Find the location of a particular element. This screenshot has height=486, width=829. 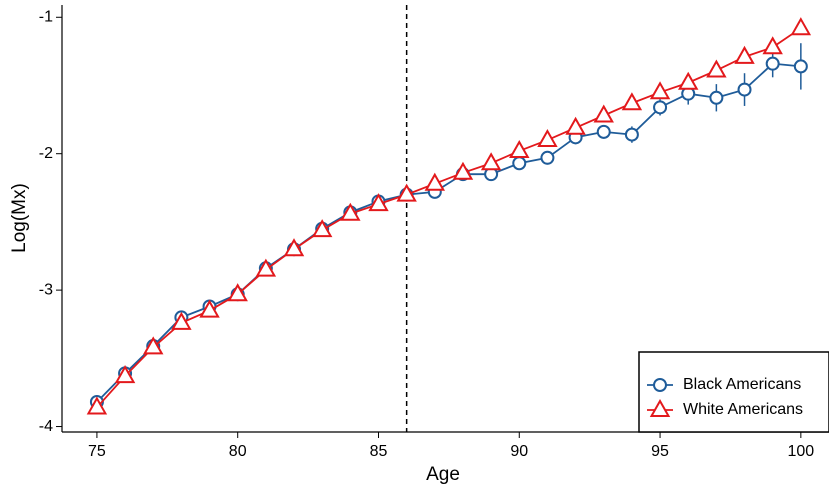

x-tick-label: 95 is located at coordinates (660, 451).